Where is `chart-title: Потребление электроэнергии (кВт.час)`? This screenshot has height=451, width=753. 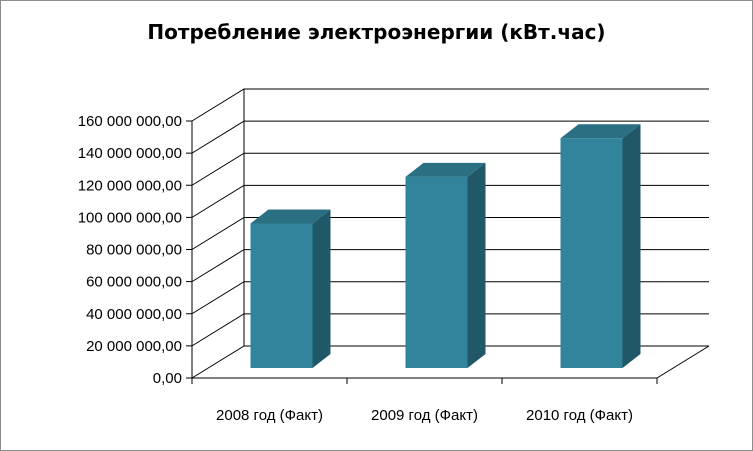 chart-title: Потребление электроэнергии (кВт.час) is located at coordinates (376, 32).